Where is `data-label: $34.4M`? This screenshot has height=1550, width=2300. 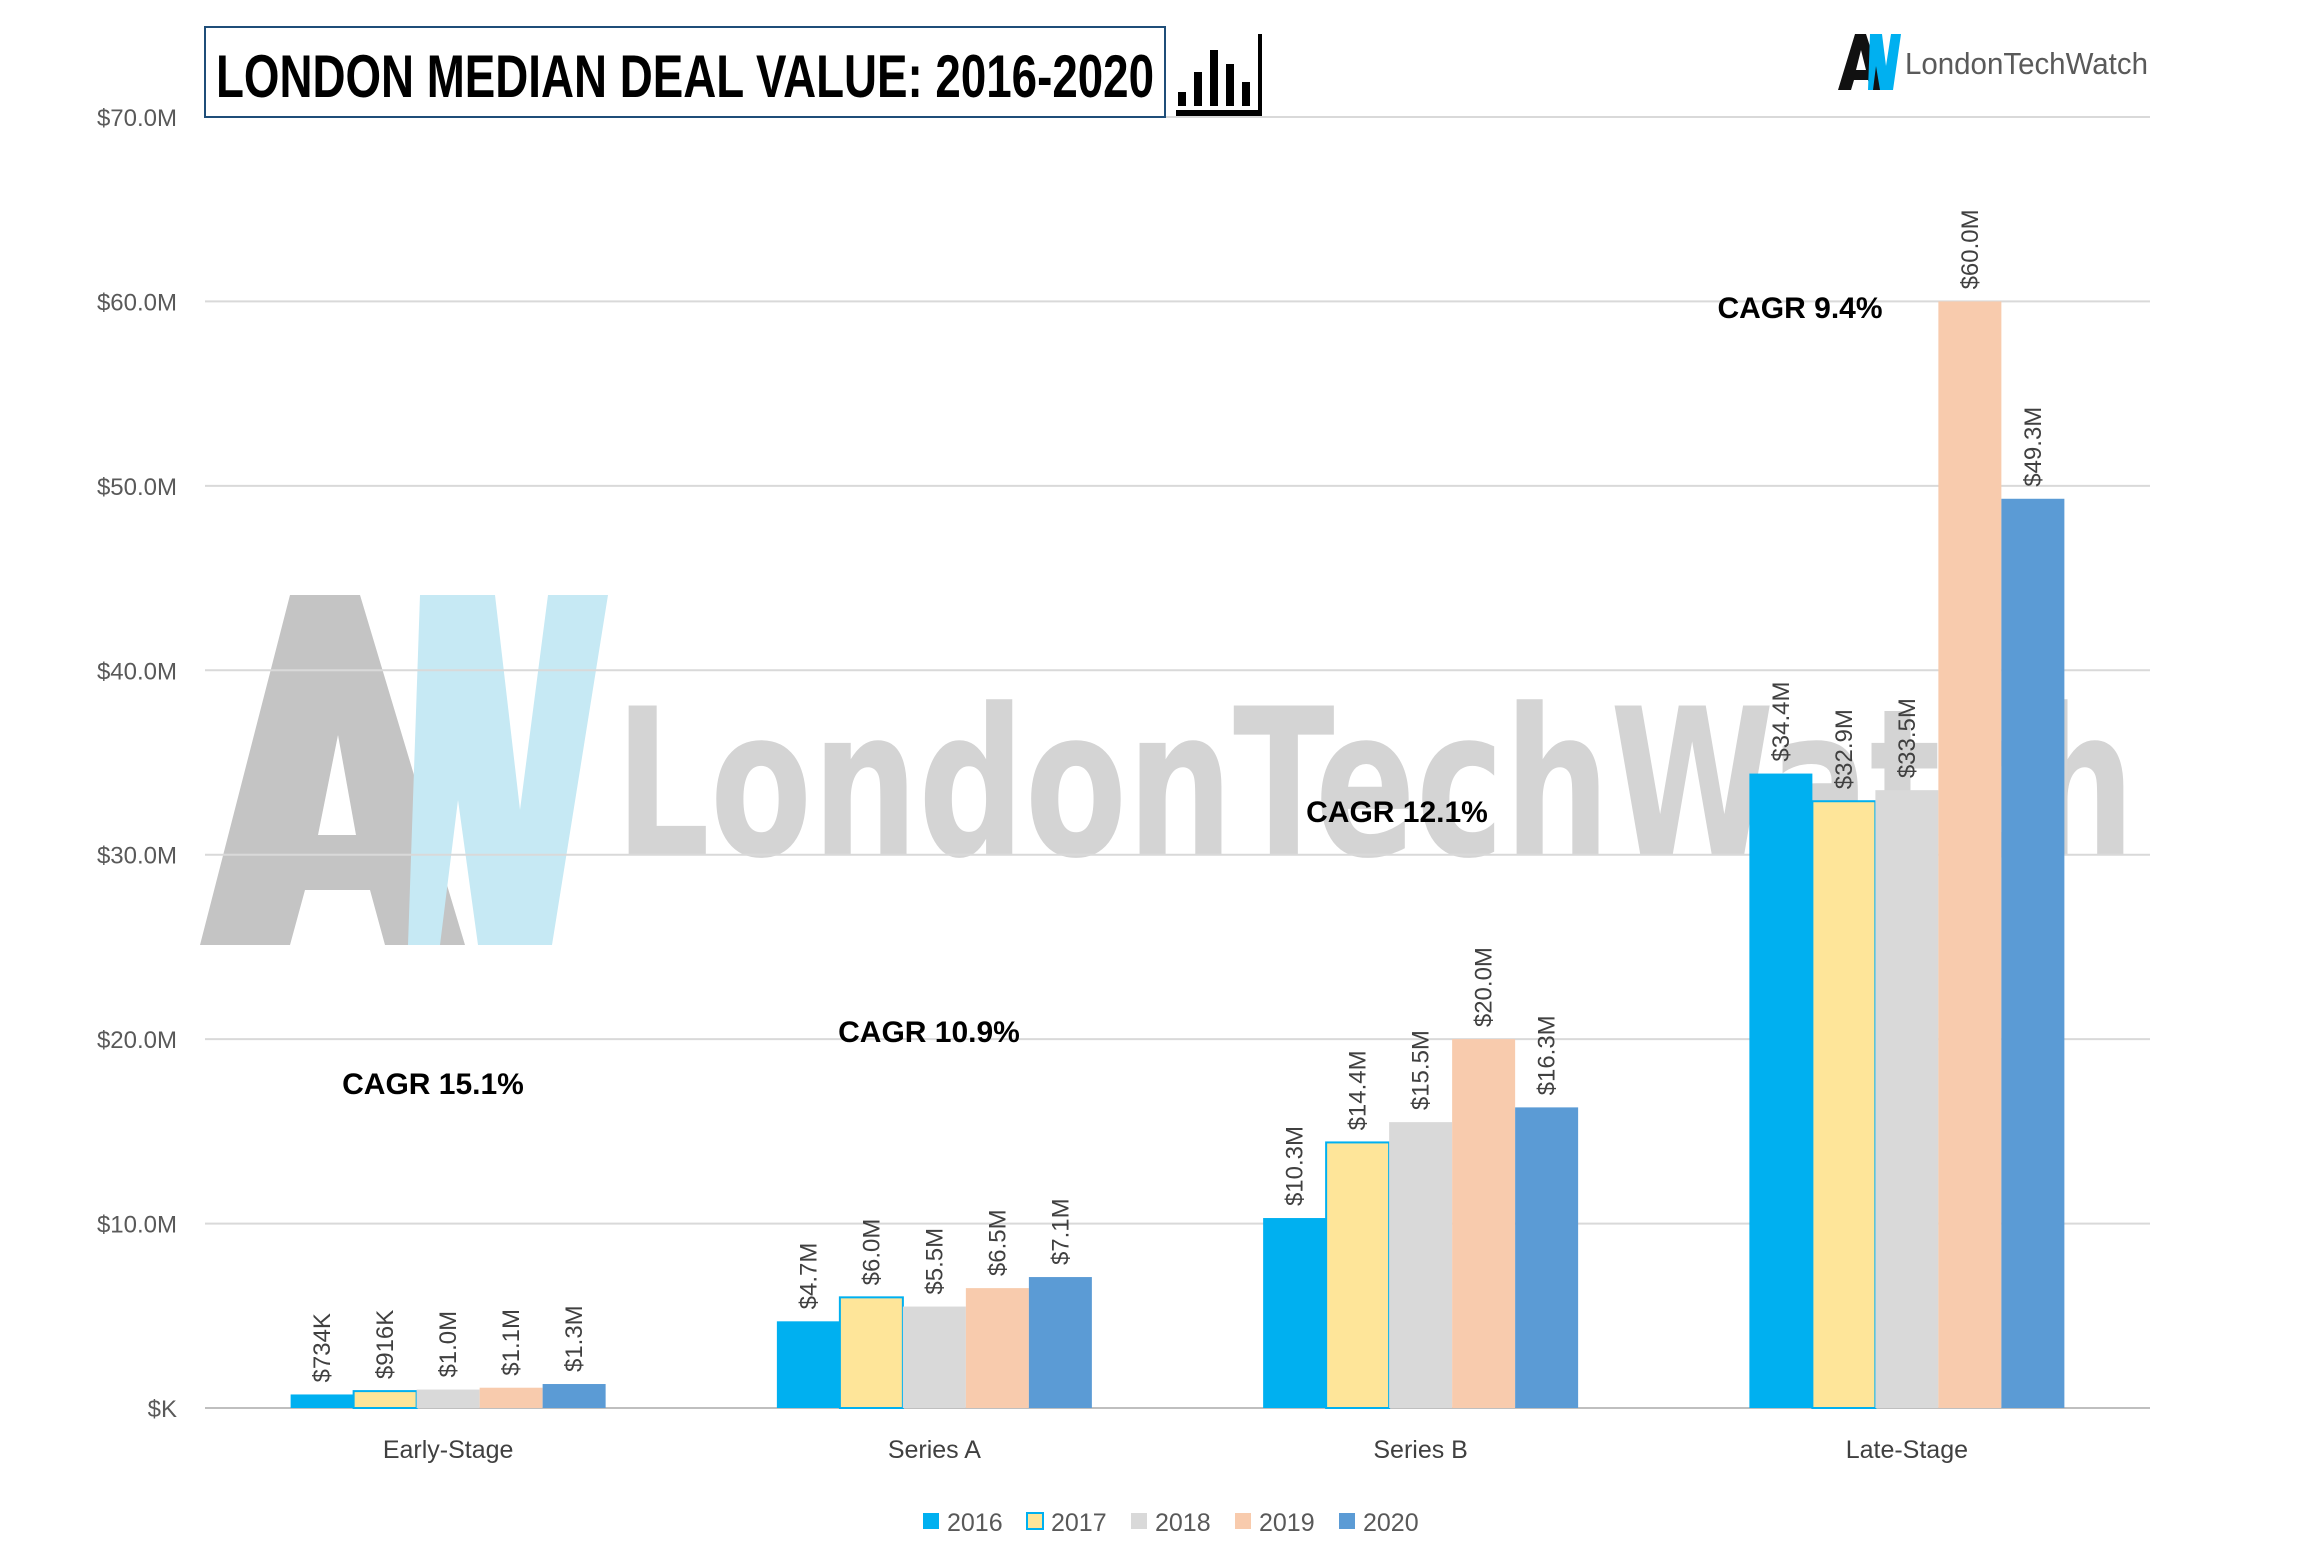
data-label: $34.4M is located at coordinates (1781, 722).